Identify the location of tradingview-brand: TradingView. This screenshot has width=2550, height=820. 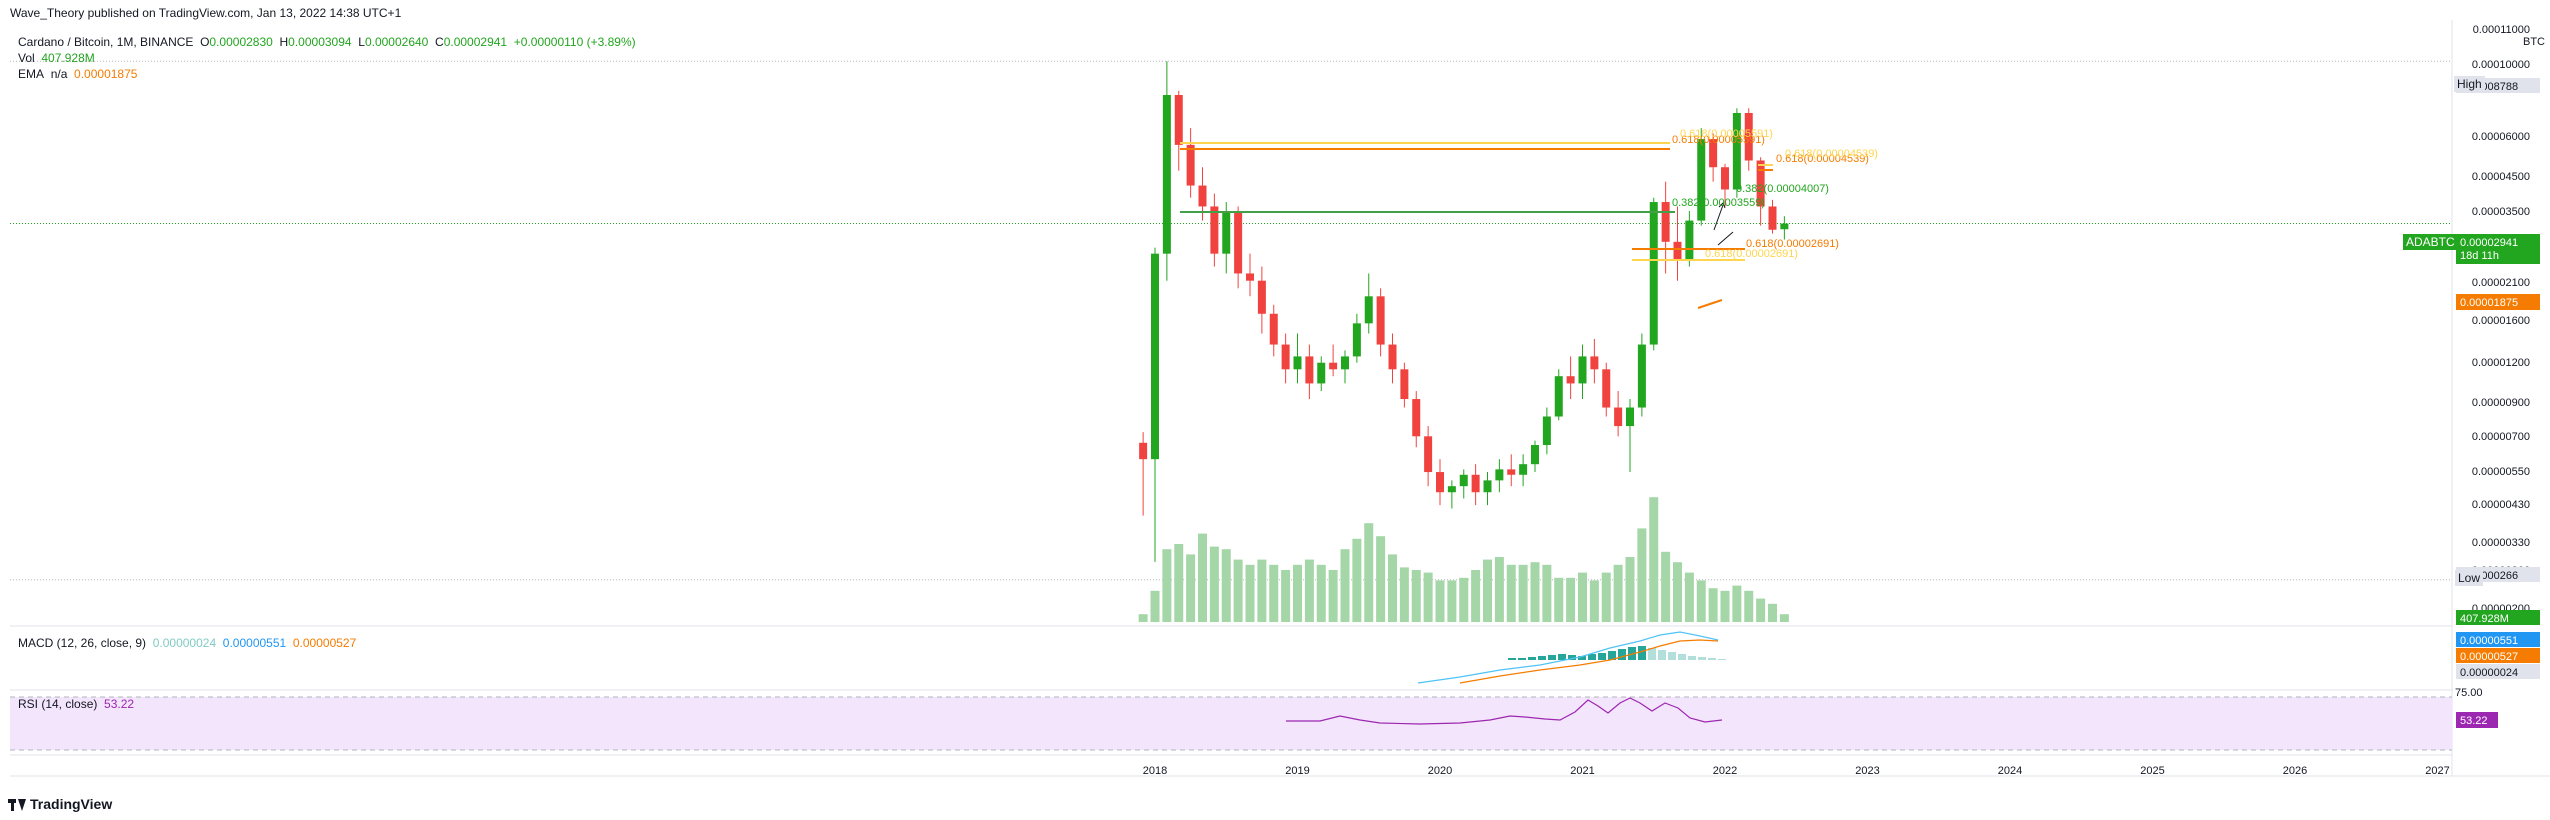
(60, 804).